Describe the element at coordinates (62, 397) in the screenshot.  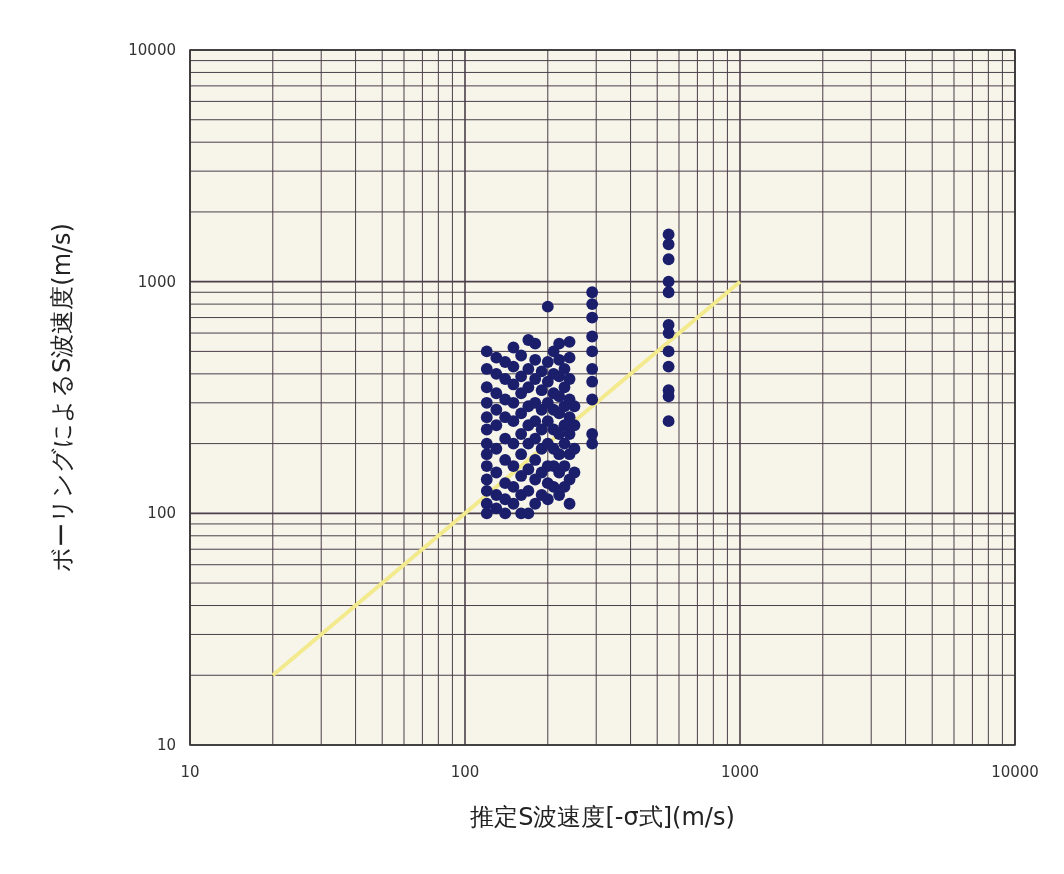
I see `y-axis-title: ボーリングによるS波速度(m/s)` at that location.